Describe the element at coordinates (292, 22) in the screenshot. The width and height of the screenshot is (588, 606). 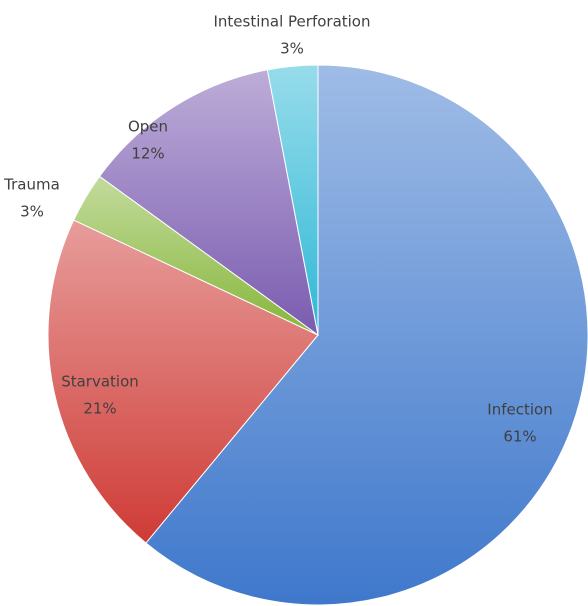
I see `slice-label: Intestinal Perforation` at that location.